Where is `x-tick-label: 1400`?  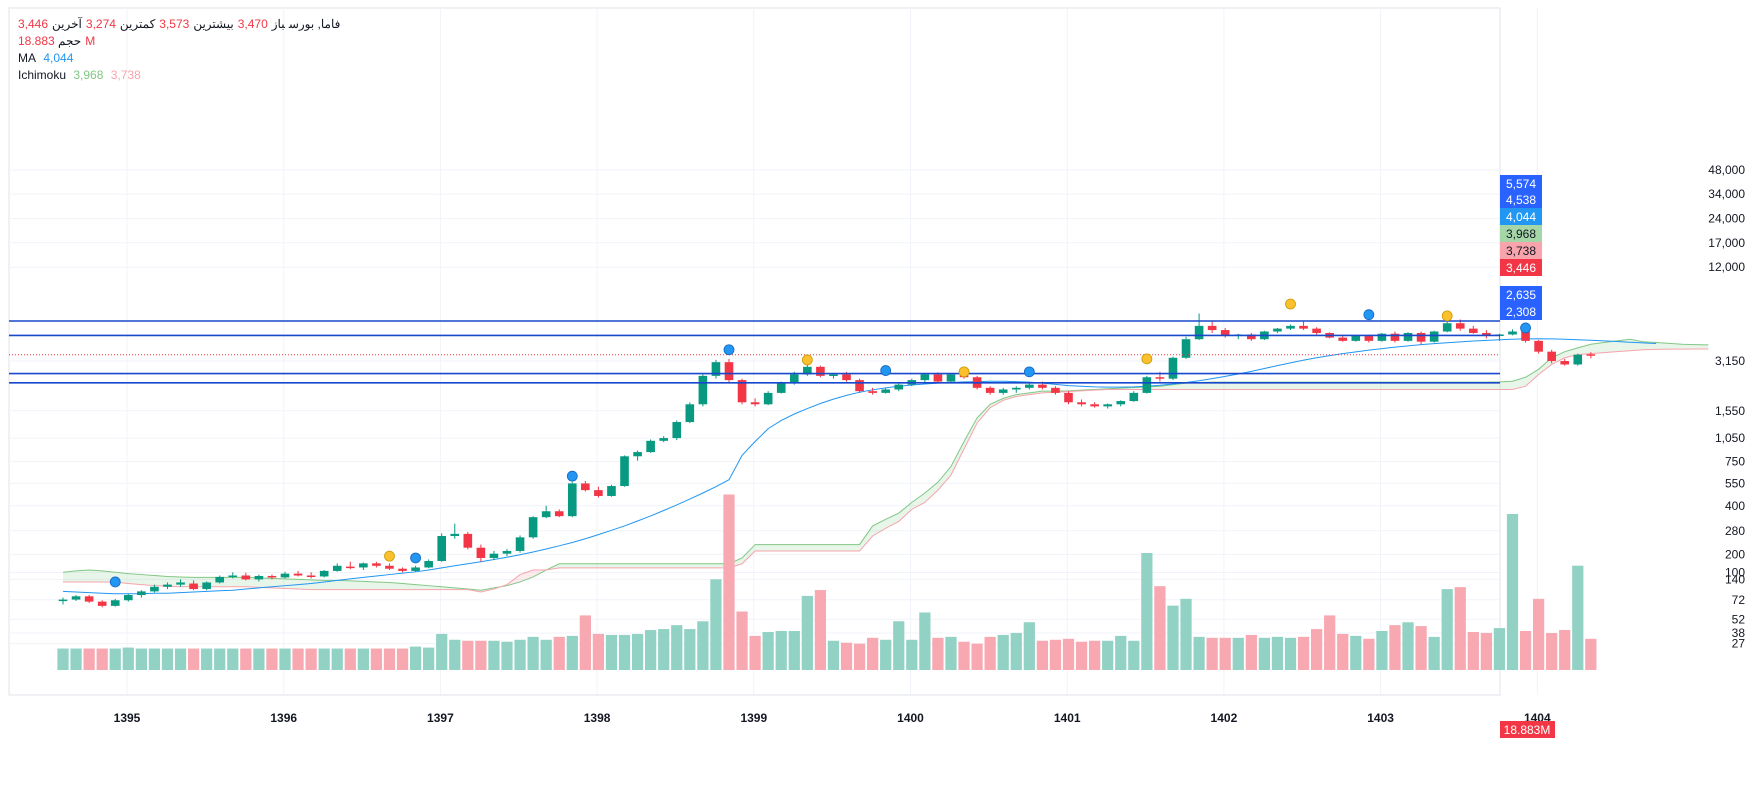 x-tick-label: 1400 is located at coordinates (910, 718).